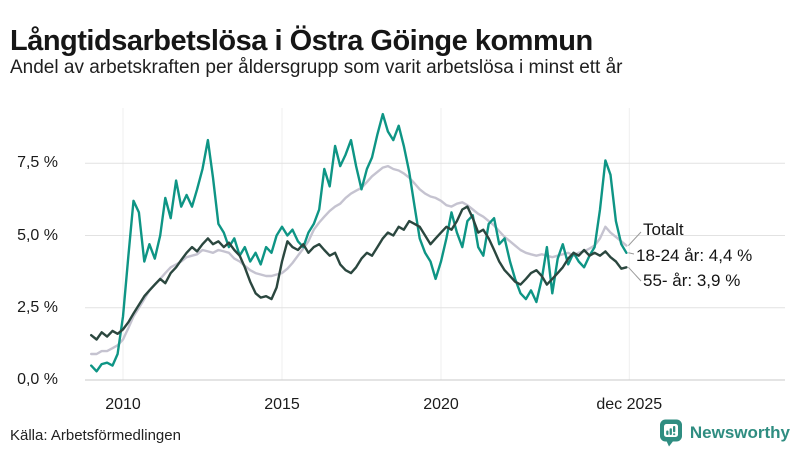  What do you see at coordinates (37, 235) in the screenshot?
I see `y-axis-tick-label: 5,0 %` at bounding box center [37, 235].